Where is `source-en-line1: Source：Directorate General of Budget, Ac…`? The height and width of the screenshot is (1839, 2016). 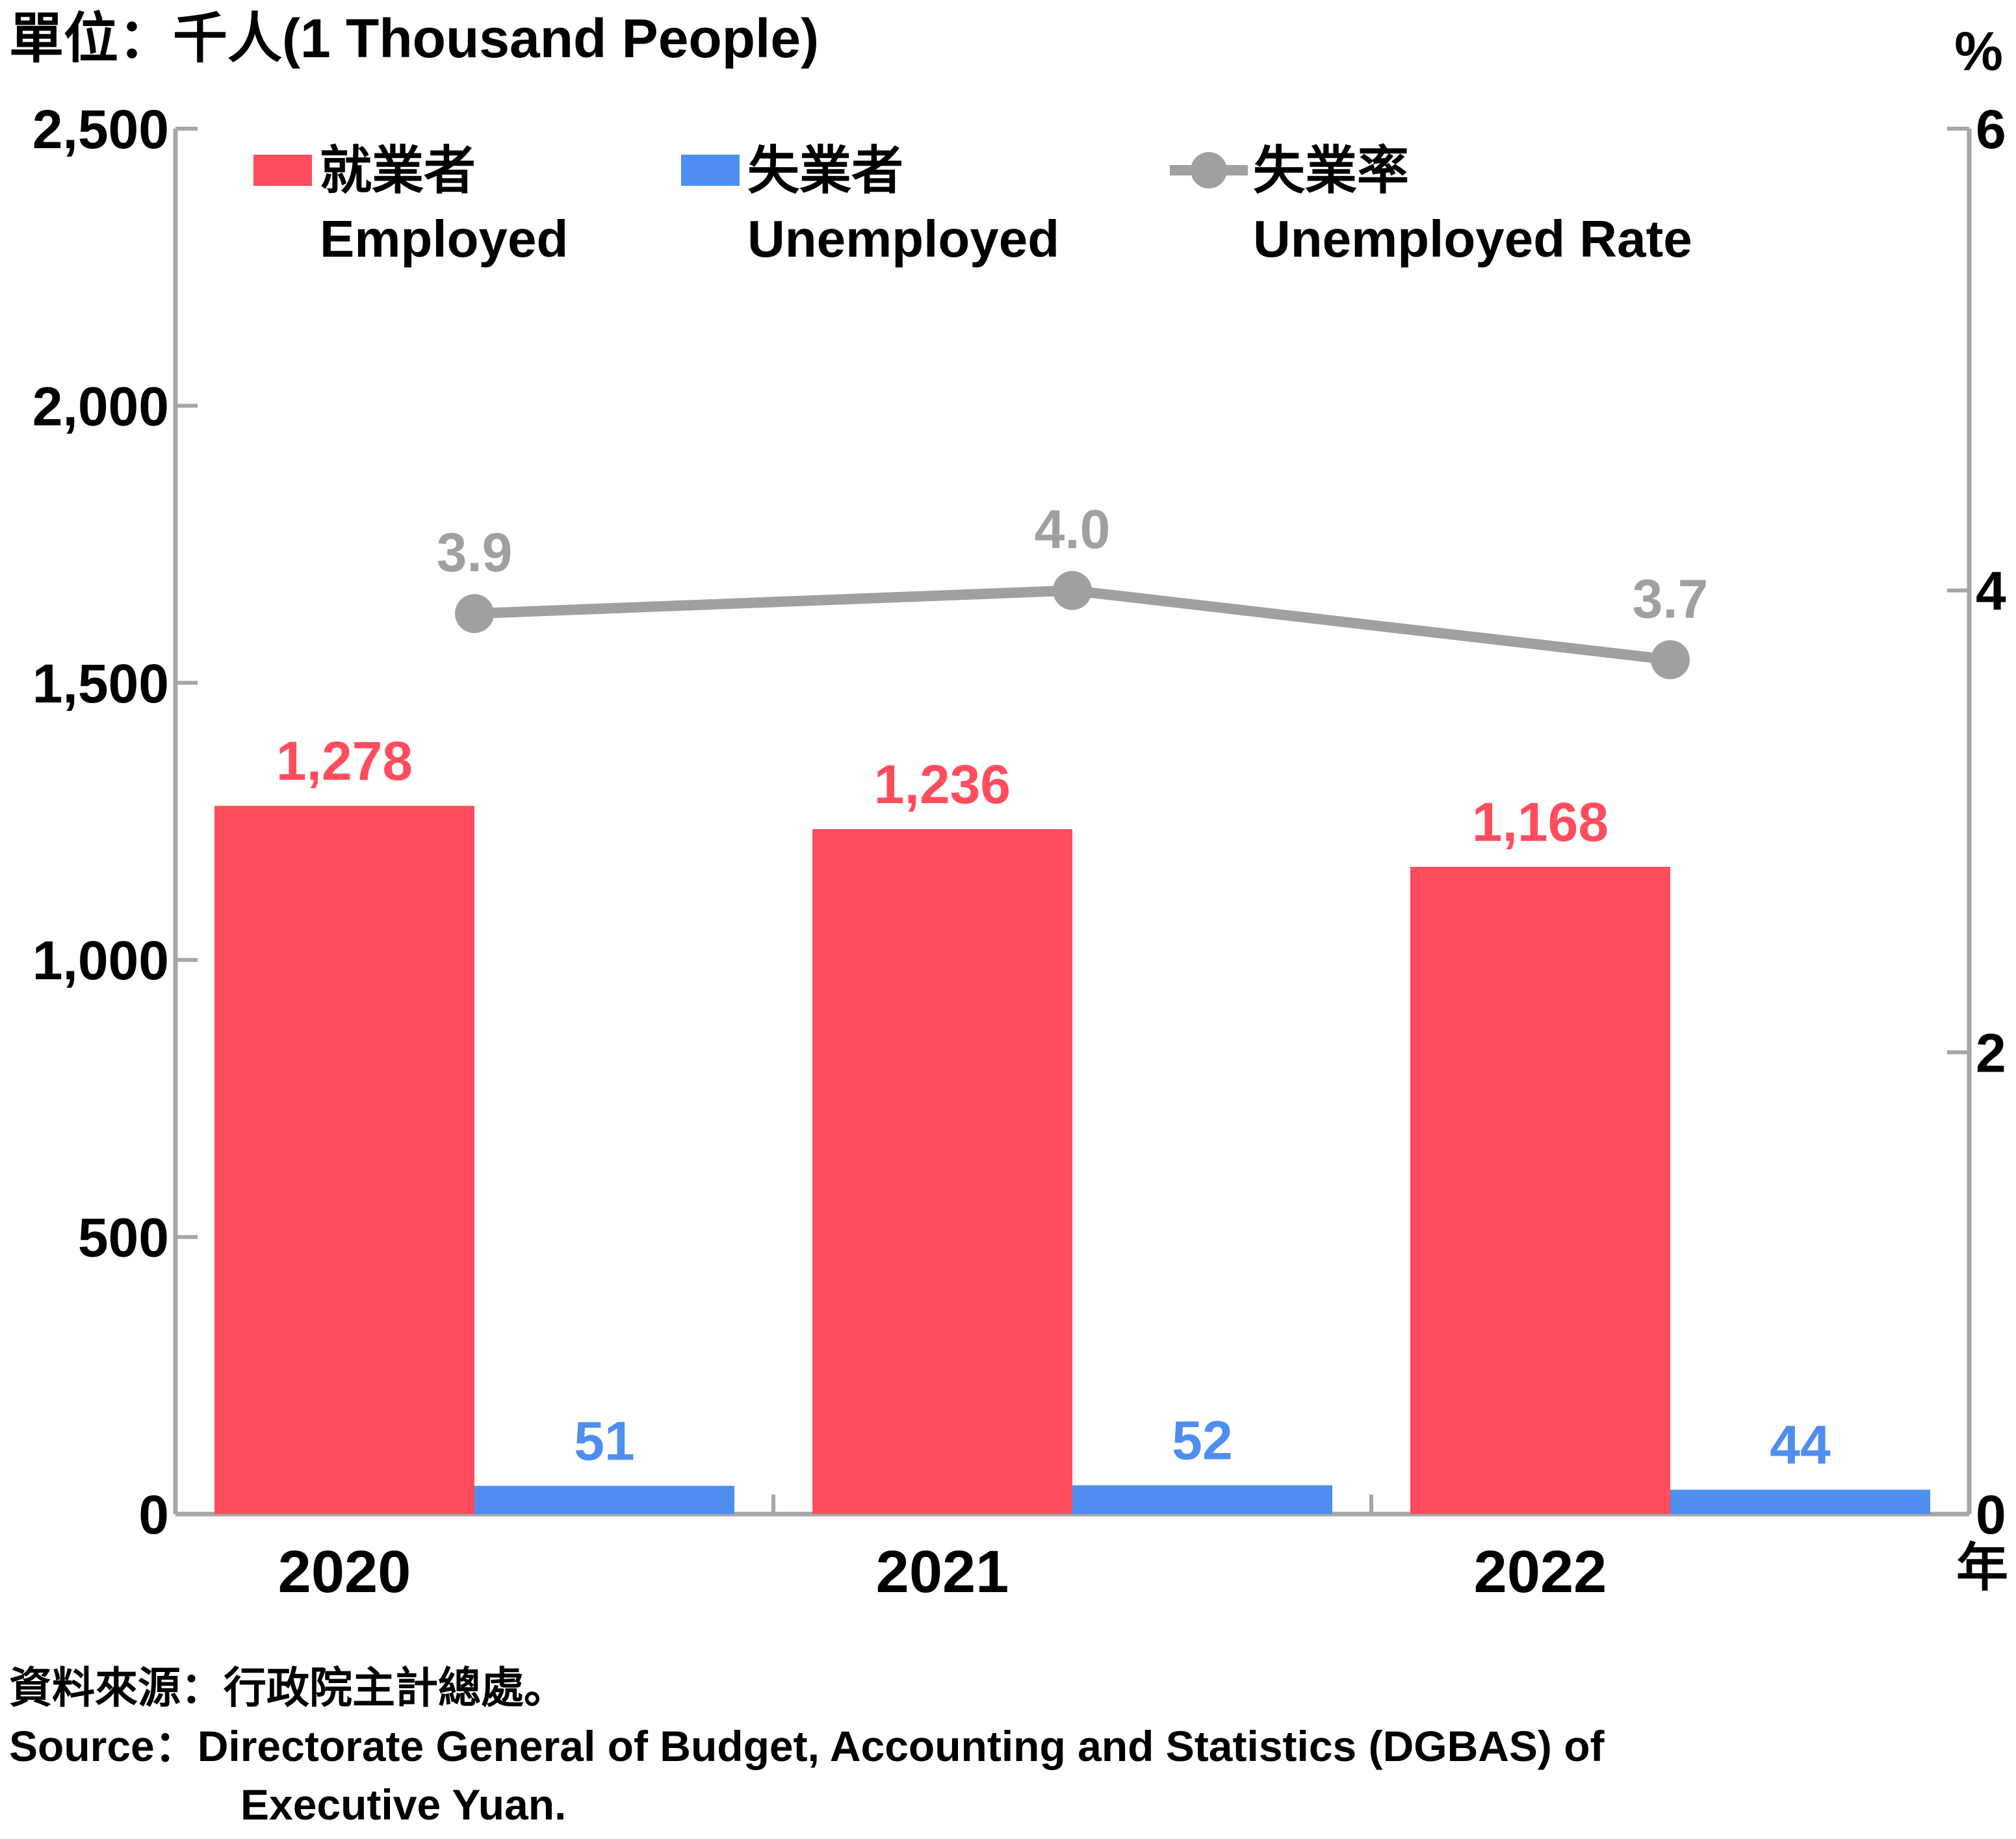
source-en-line1: Source：Directorate General of Budget, Ac… is located at coordinates (807, 1746).